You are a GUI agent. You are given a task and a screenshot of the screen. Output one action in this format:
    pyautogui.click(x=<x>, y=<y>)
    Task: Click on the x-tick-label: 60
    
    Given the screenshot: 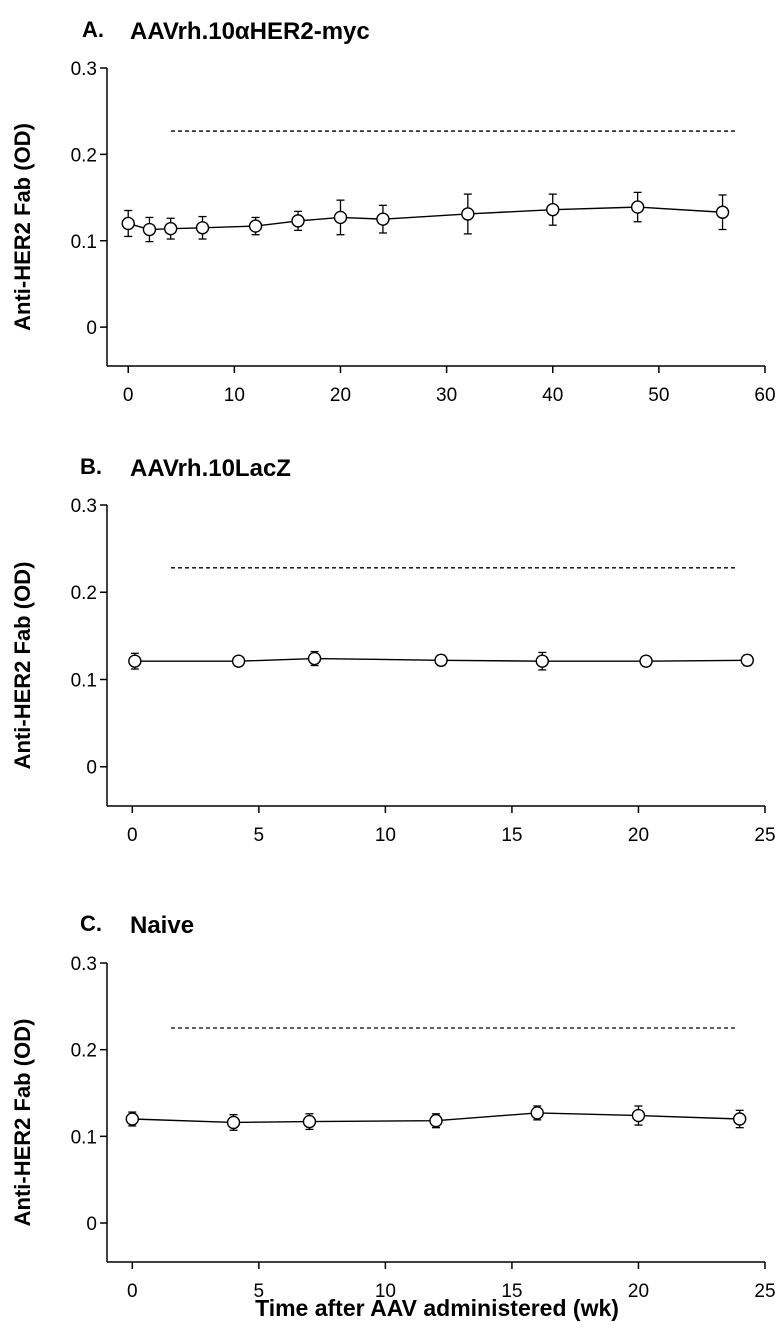 What is the action you would take?
    pyautogui.click(x=764, y=395)
    